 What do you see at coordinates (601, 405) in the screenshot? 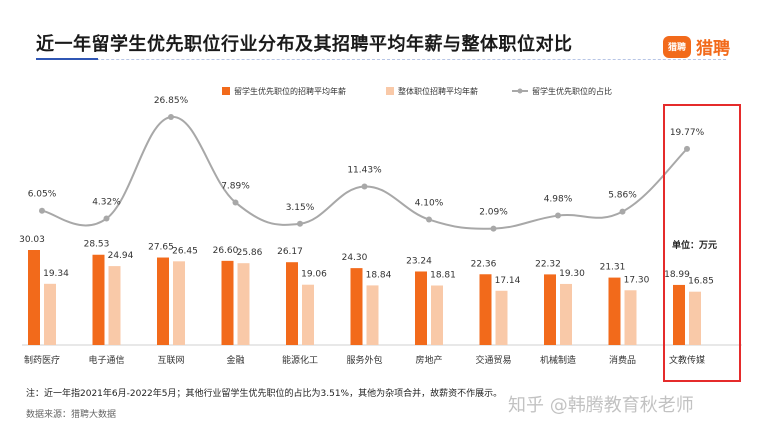
I see `watermark: 知乎 @韩腾教育秋老师` at bounding box center [601, 405].